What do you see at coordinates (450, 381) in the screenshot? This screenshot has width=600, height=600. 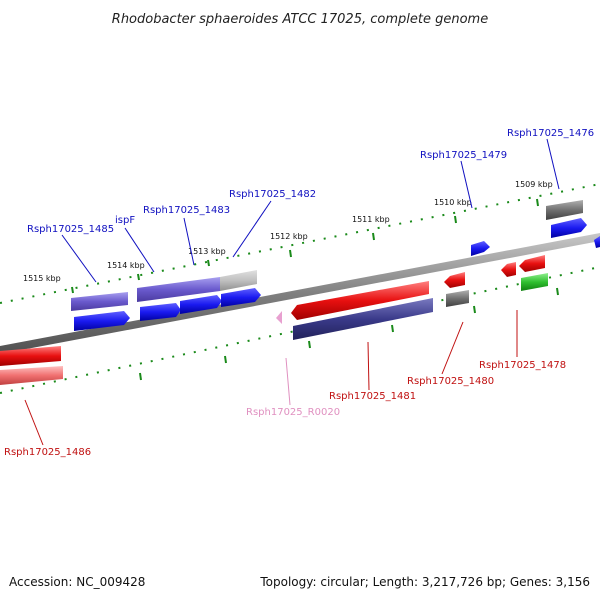 I see `gene-label: Rsph17025_1480` at bounding box center [450, 381].